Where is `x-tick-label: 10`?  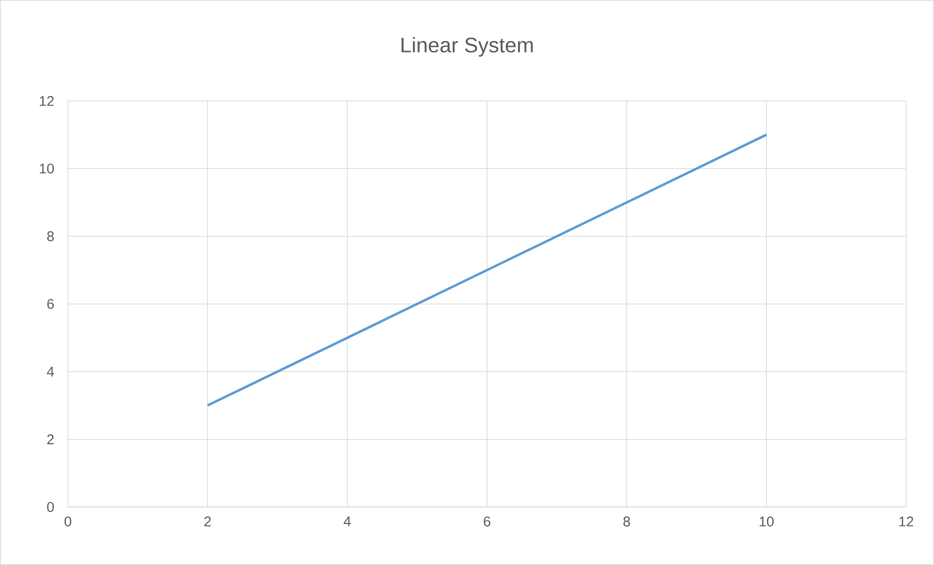 x-tick-label: 10 is located at coordinates (767, 521).